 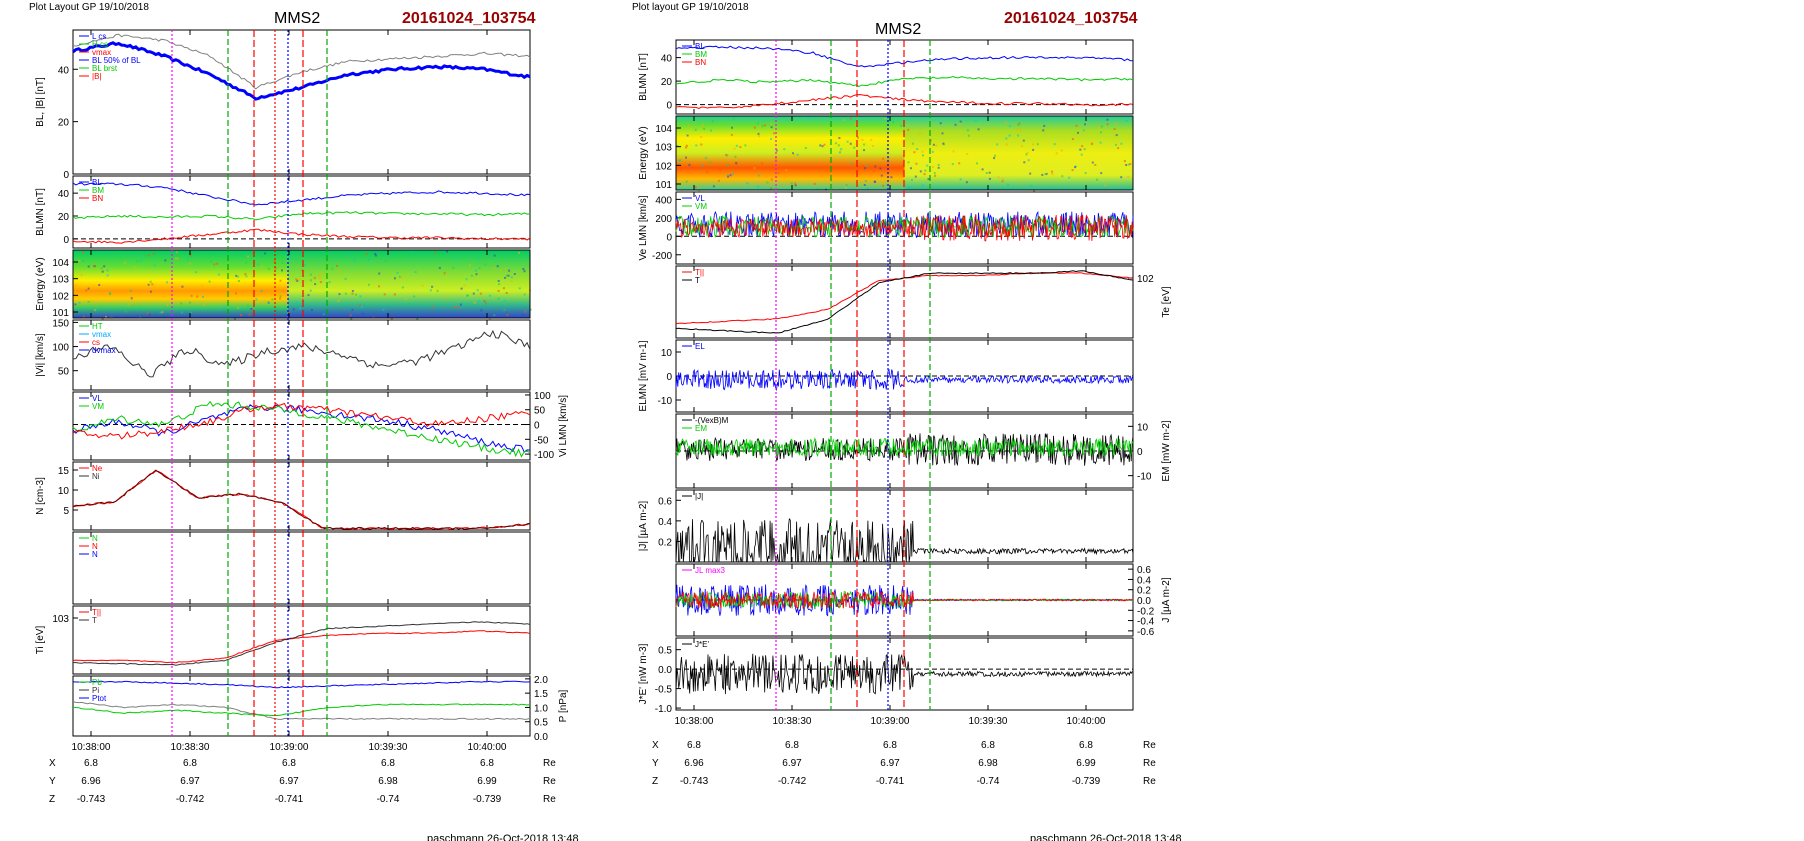 What do you see at coordinates (89, 7) in the screenshot?
I see `layout-label-left: Plot Layout GP 19/10/2018` at bounding box center [89, 7].